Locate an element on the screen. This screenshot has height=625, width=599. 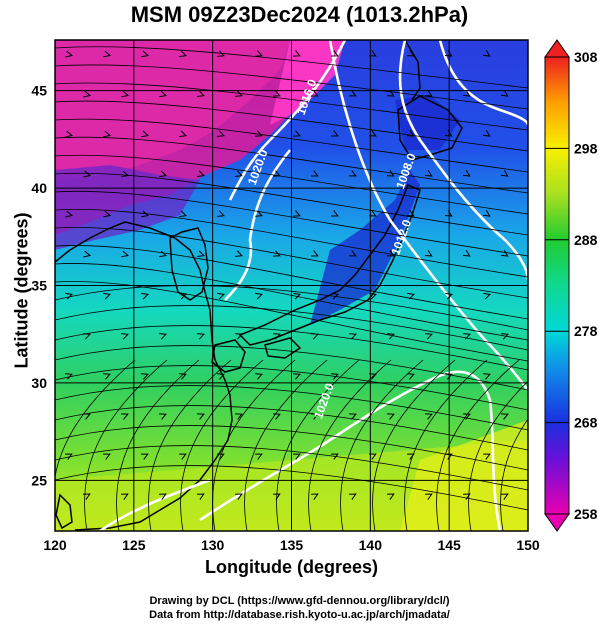
y-tick-label: 25 is located at coordinates (39, 480).